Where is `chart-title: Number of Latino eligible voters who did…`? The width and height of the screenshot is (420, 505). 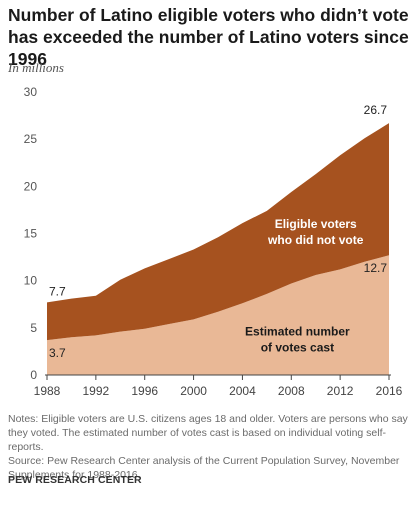 chart-title: Number of Latino eligible voters who did… is located at coordinates (208, 37).